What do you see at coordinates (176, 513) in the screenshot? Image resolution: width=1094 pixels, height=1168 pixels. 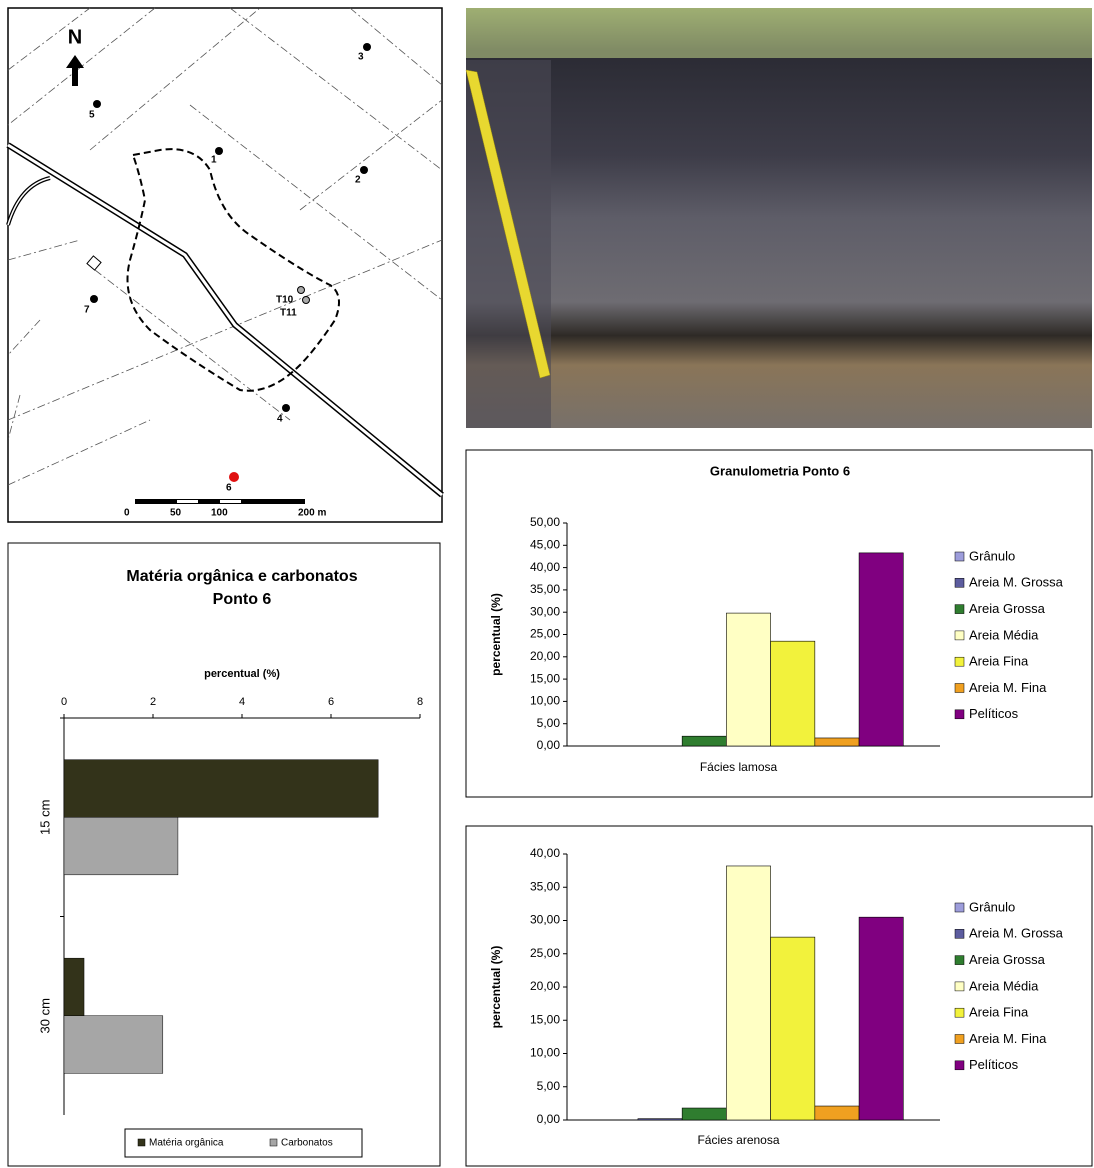 I see `scale-label: 50` at bounding box center [176, 513].